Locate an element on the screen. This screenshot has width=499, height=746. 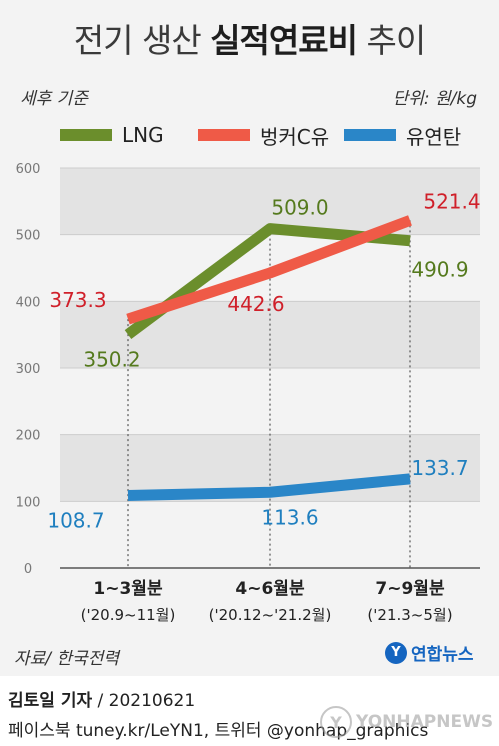
legend-swatch-lng is located at coordinates (86, 135).